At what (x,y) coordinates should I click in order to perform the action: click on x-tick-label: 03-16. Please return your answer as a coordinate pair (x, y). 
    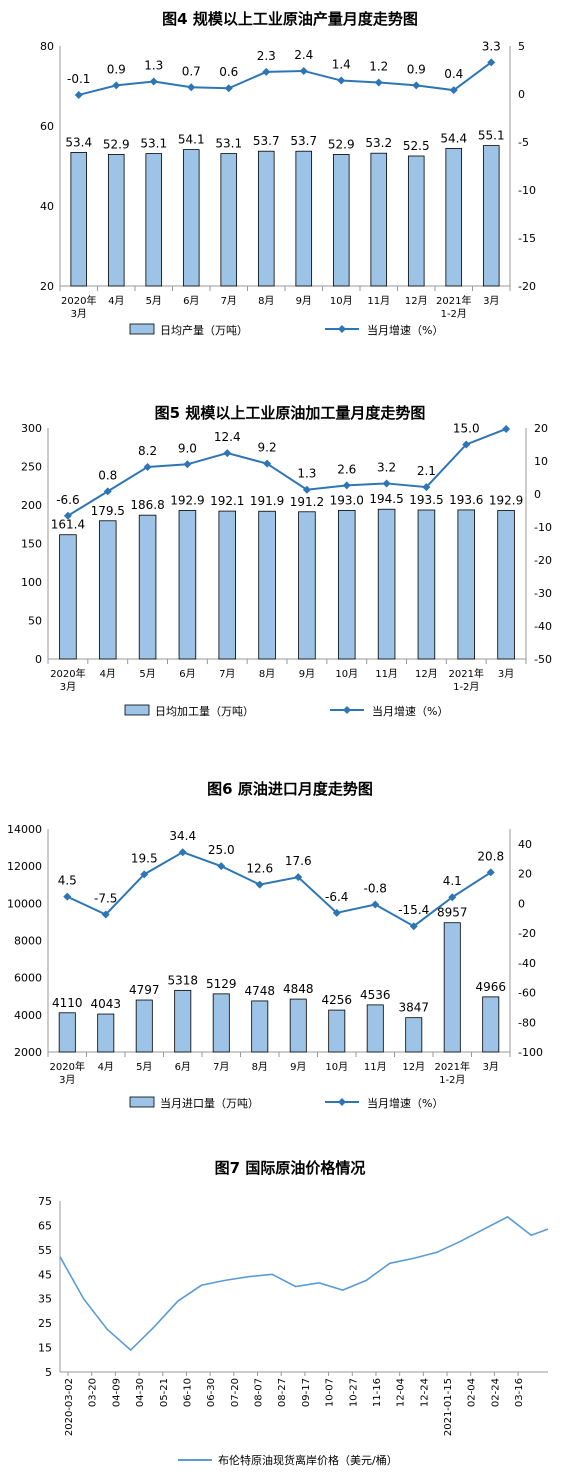
    Looking at the image, I should click on (519, 1392).